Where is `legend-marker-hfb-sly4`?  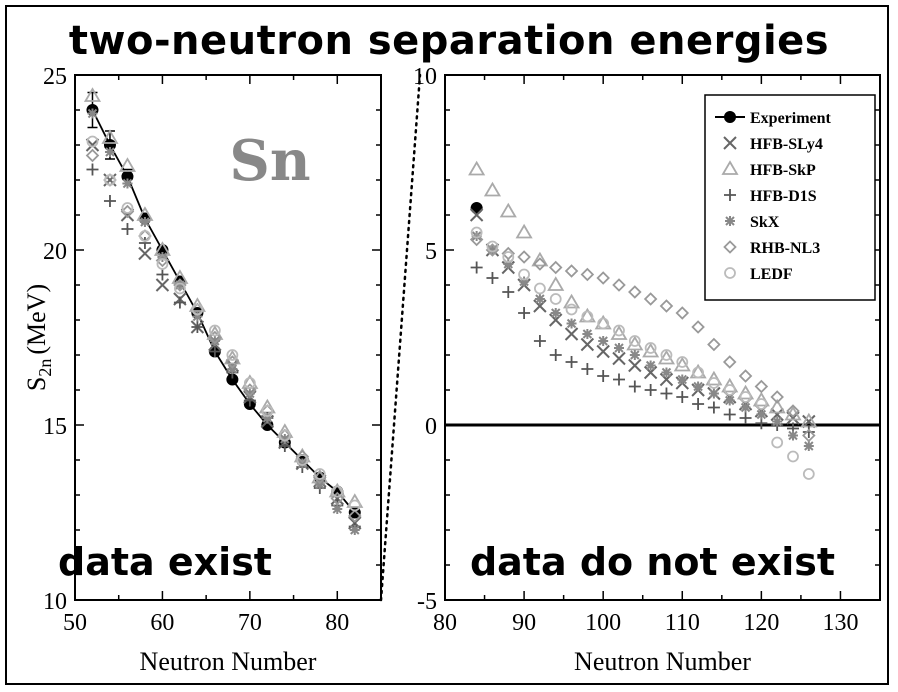 legend-marker-hfb-sly4 is located at coordinates (730, 143).